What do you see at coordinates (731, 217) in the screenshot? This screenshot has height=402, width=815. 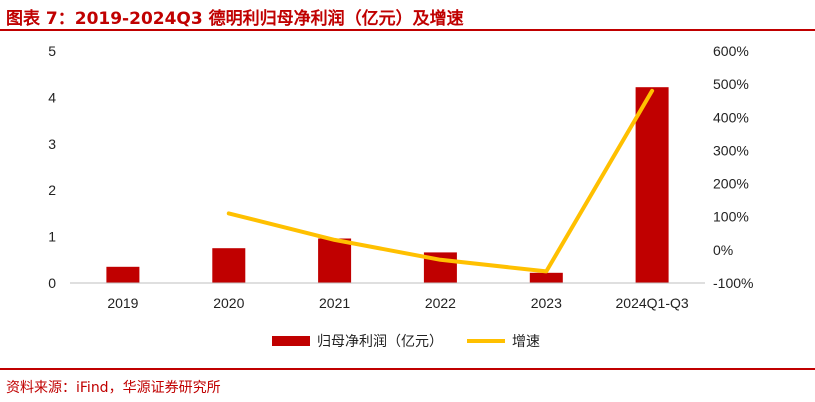 I see `right-tick-label: 100%` at bounding box center [731, 217].